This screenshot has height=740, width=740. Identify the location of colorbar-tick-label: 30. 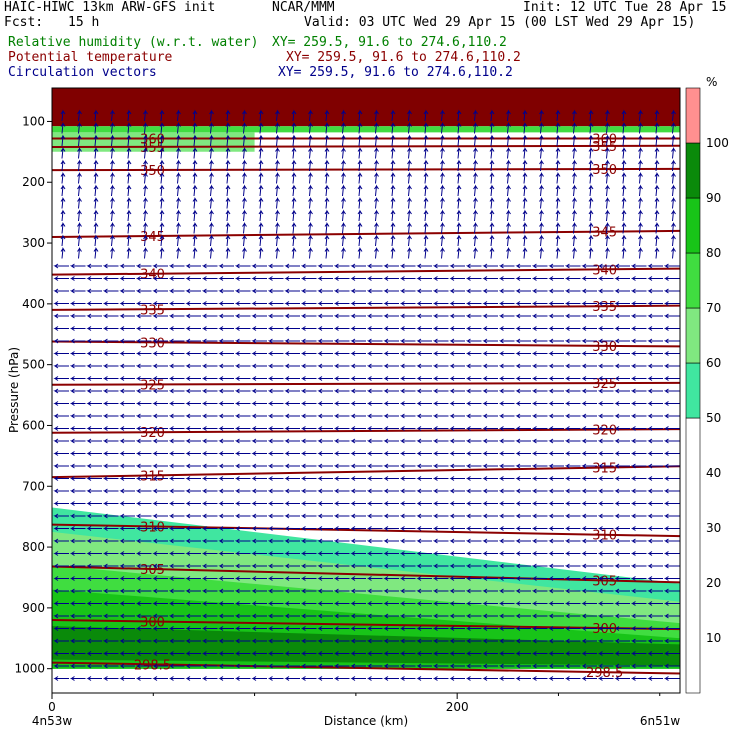
(713, 528).